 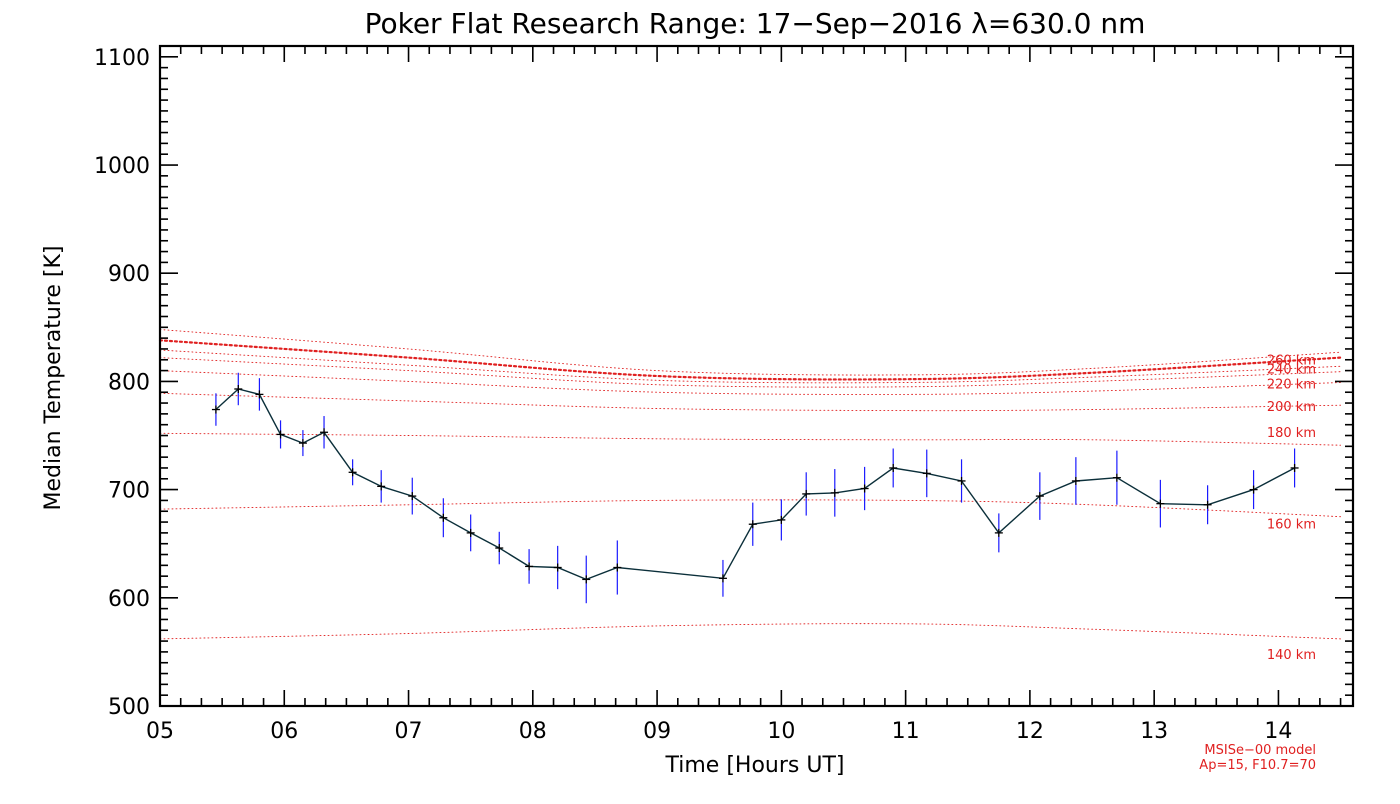 I want to click on x-tick-label: 14, so click(x=1278, y=731).